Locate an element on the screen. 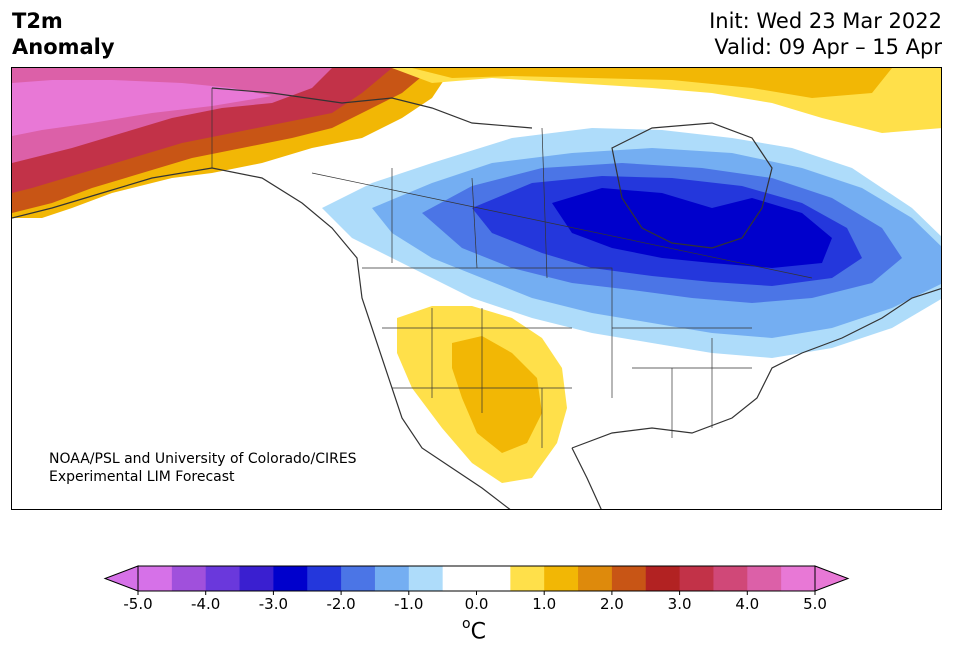 The image size is (953, 659). colorbar-canvas: -5.0 -4.0 -3.0 -2.0 -1.0 0.0 1.0 2.0 3.0 4.0 5.0 is located at coordinates (476, 589).